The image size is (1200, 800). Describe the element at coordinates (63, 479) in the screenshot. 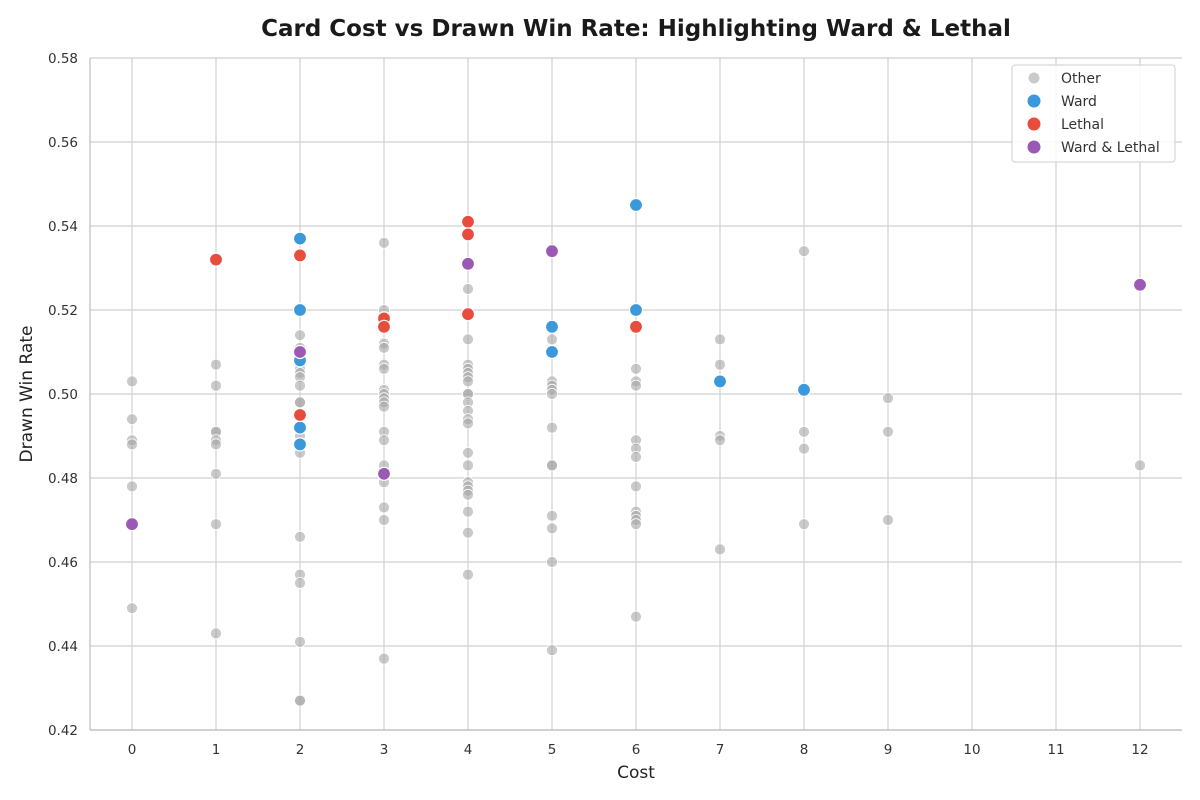

I see `y-tick-label: 0.48` at that location.